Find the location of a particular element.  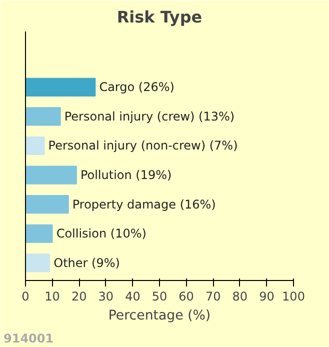

x-tick-label: 10 is located at coordinates (52, 297).